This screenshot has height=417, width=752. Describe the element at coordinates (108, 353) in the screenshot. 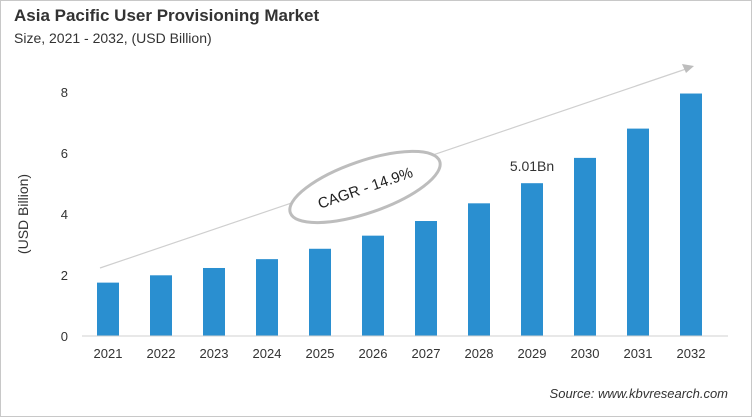

I see `x-tick-label: 2021` at that location.